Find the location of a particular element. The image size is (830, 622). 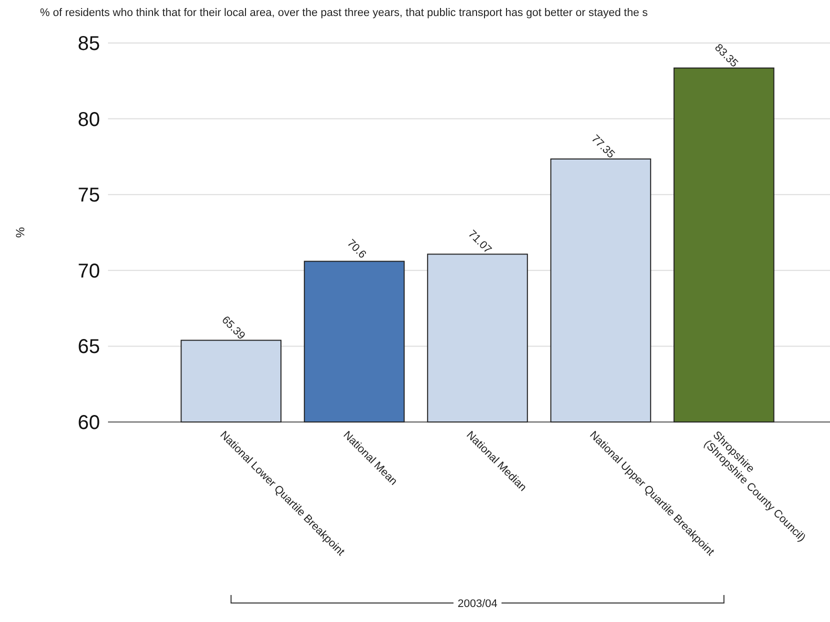

y-tick-label: 85 is located at coordinates (89, 44).